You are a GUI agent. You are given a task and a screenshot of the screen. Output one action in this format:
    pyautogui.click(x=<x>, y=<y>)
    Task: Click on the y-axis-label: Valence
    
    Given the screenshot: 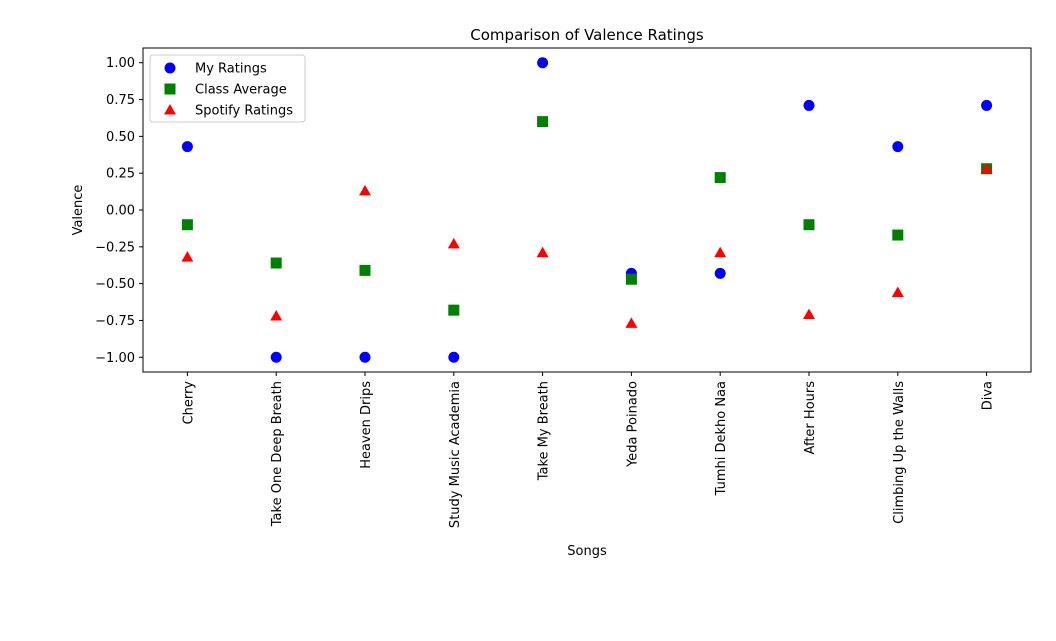 What is the action you would take?
    pyautogui.click(x=78, y=210)
    